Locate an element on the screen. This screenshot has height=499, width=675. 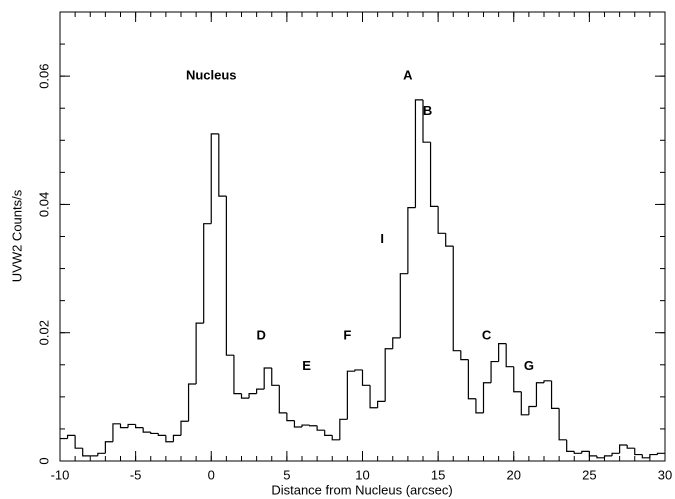
x-axis-label: Distance from Nucleus (arcsec) is located at coordinates (361, 489).